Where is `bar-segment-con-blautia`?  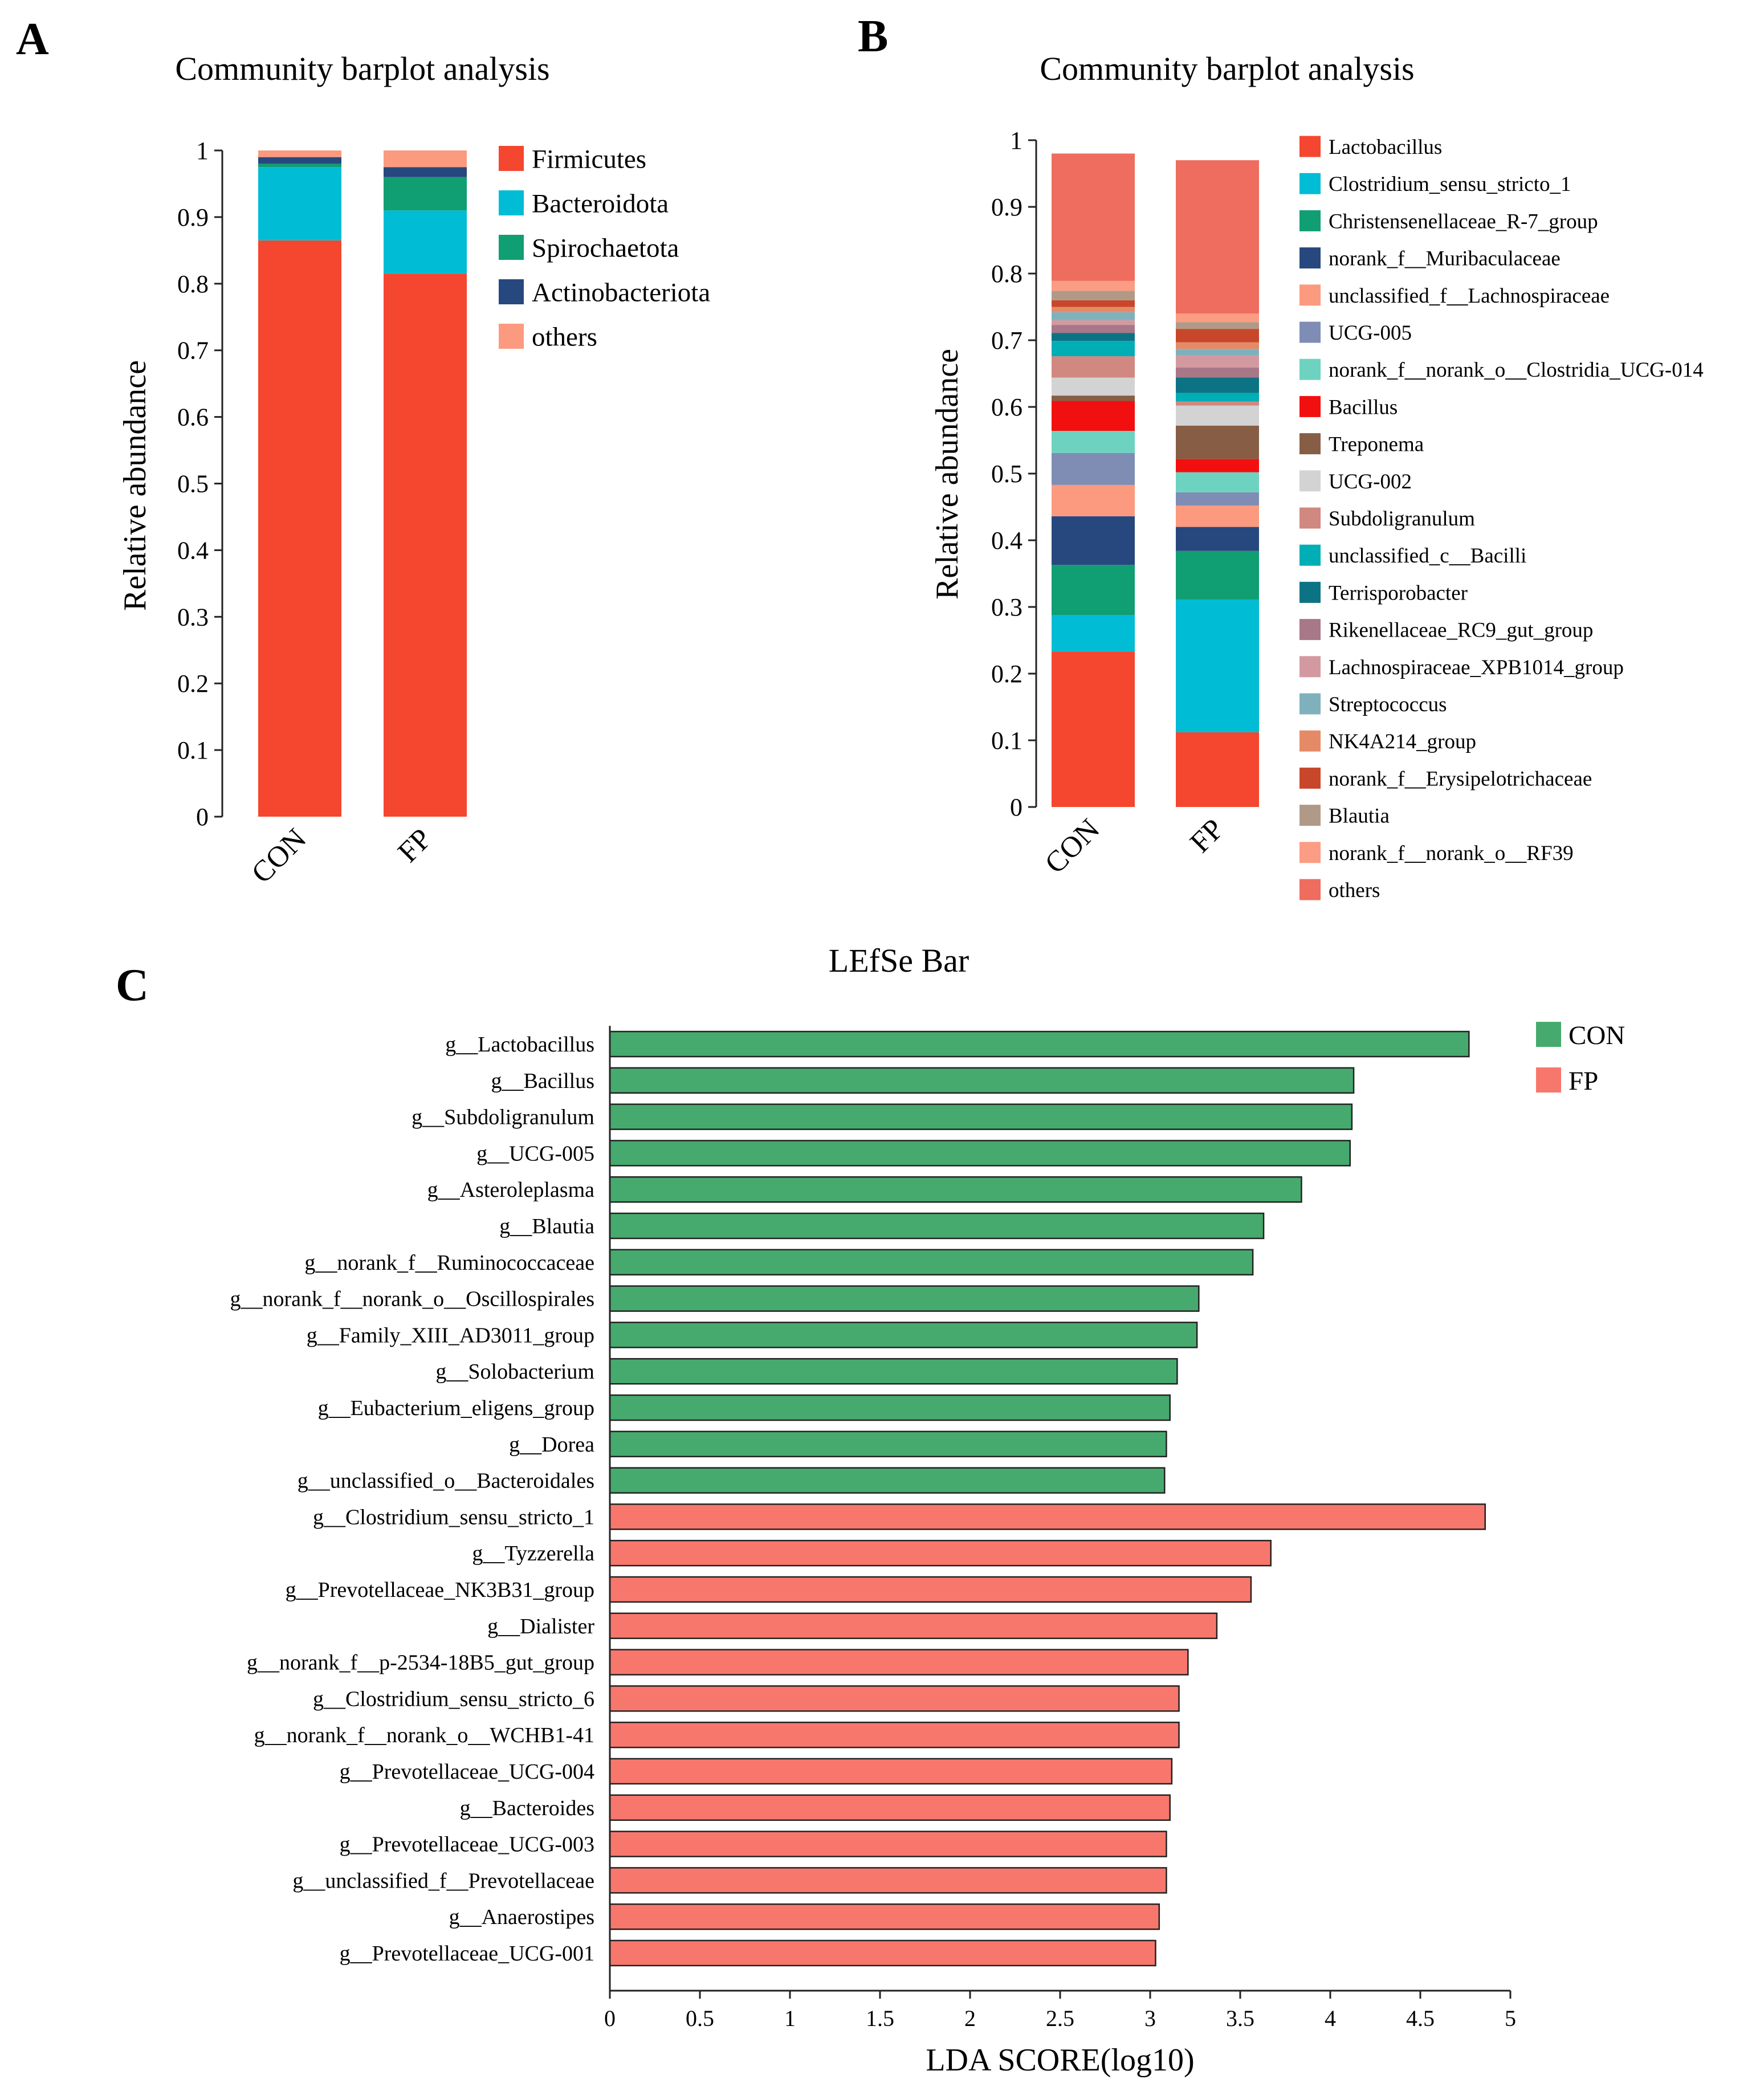
bar-segment-con-blautia is located at coordinates (1093, 295).